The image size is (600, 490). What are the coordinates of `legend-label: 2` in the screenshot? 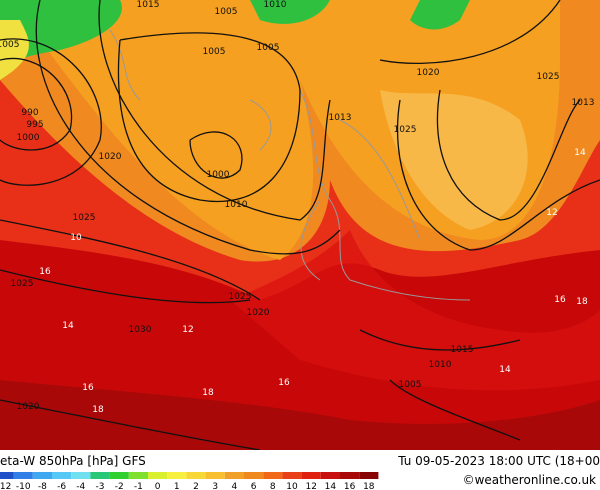 It's located at (196, 486).